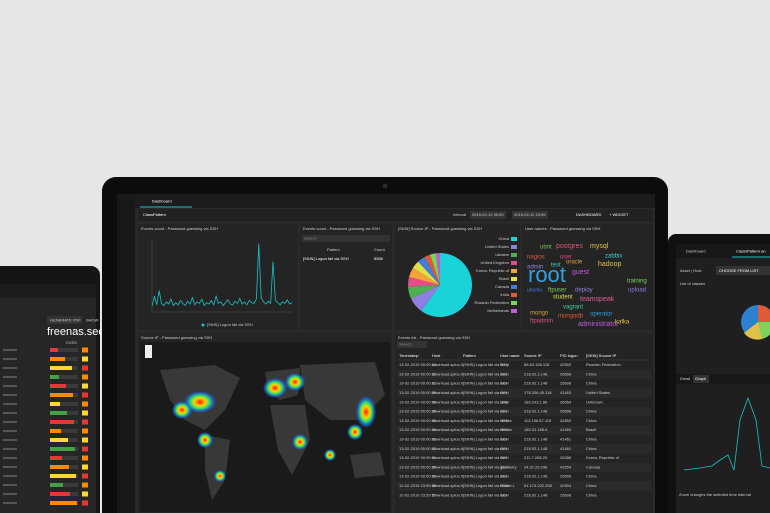 The height and width of the screenshot is (513, 770). I want to click on table-cell: 41463, so click(566, 392).